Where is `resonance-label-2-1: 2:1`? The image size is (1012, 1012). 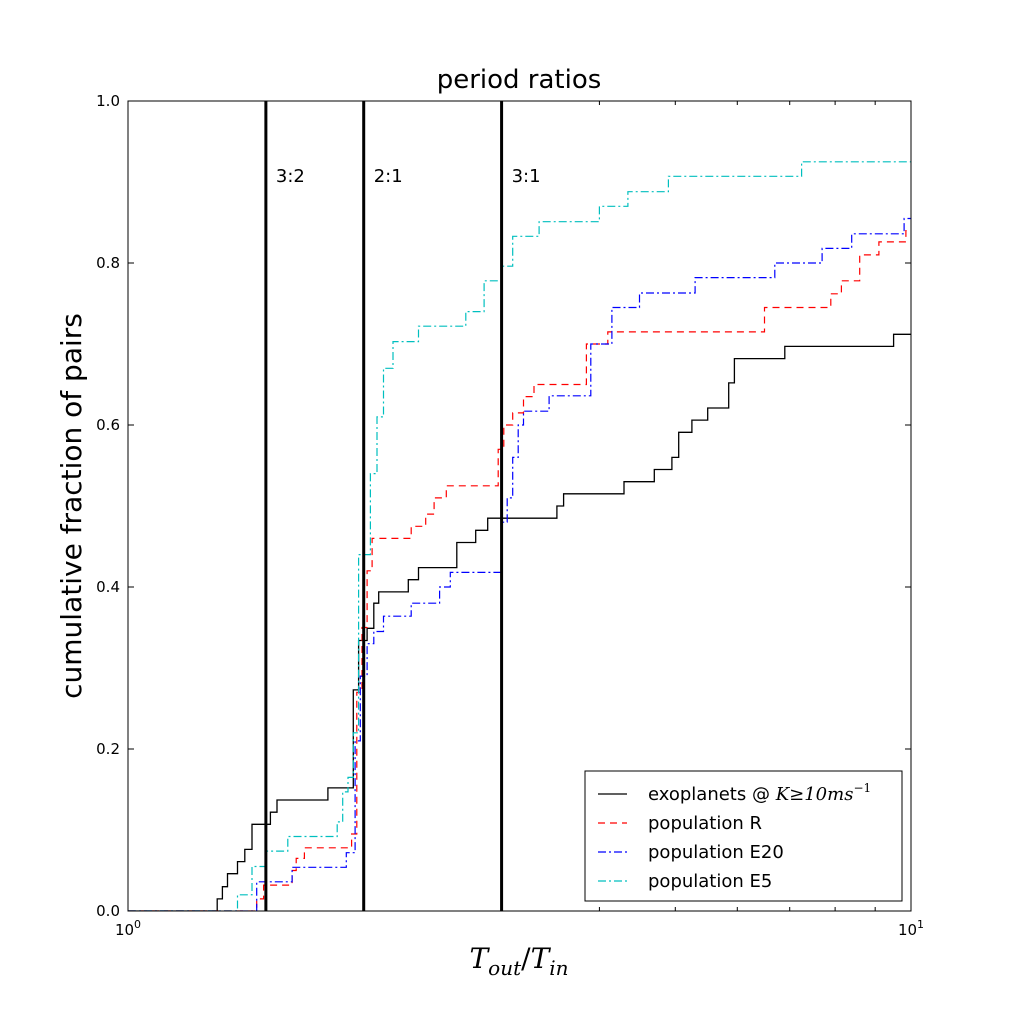
resonance-label-2-1: 2:1 is located at coordinates (388, 176).